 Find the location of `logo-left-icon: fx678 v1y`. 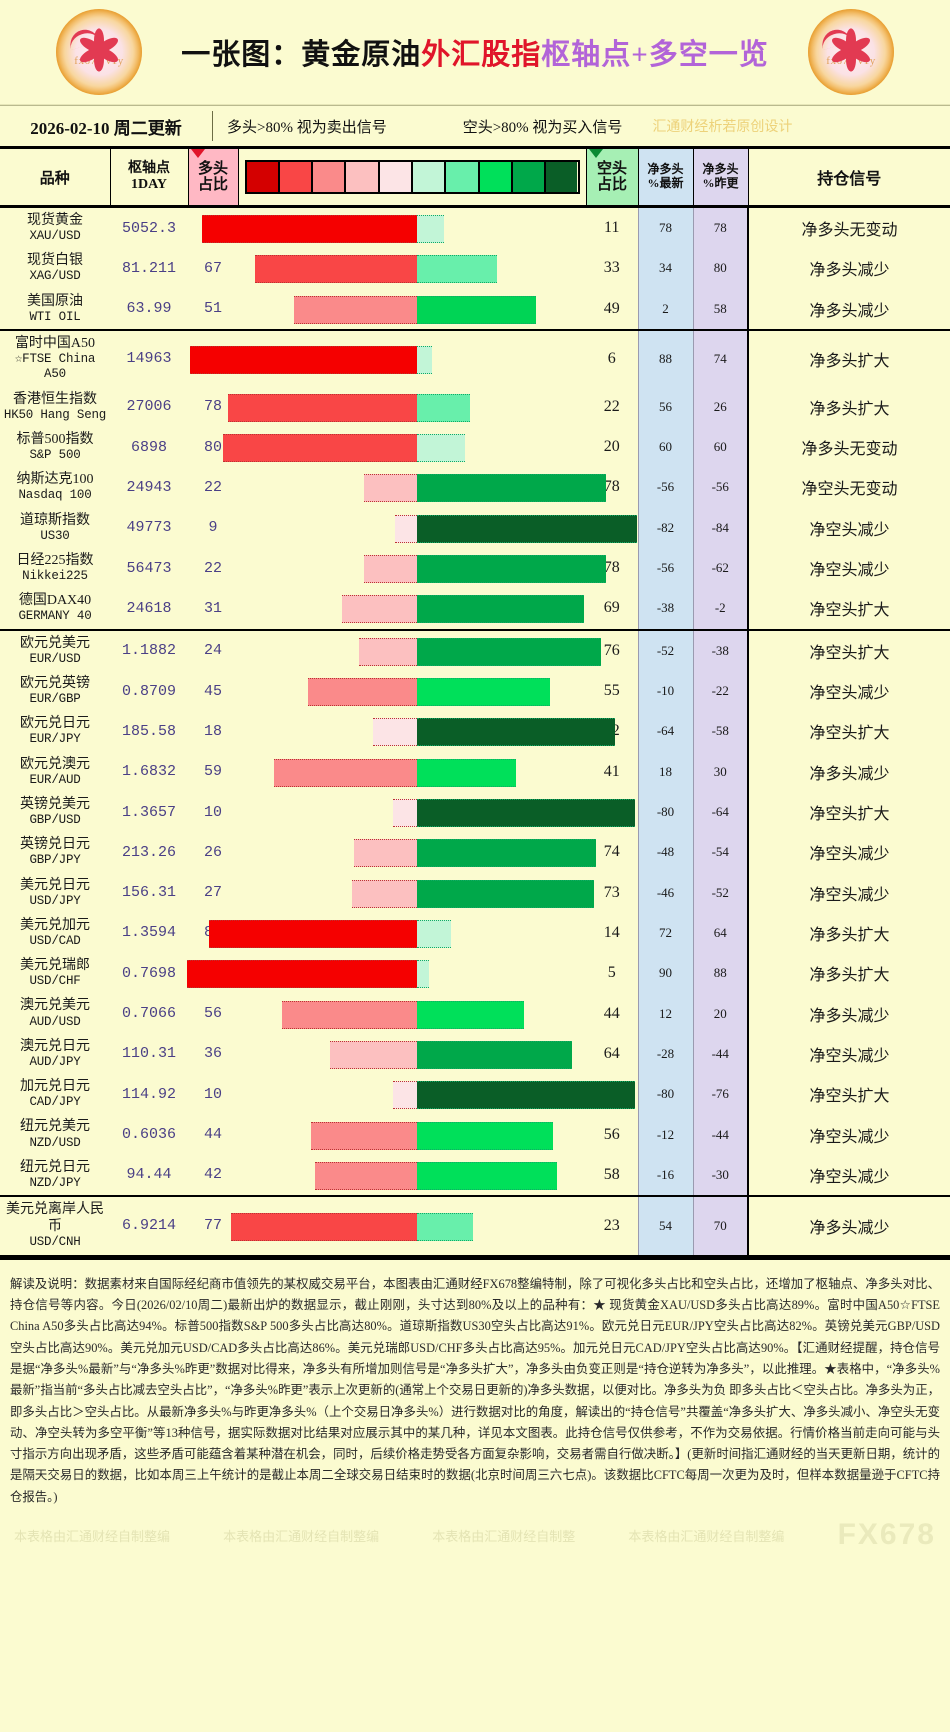

logo-left-icon: fx678 v1y is located at coordinates (99, 52).